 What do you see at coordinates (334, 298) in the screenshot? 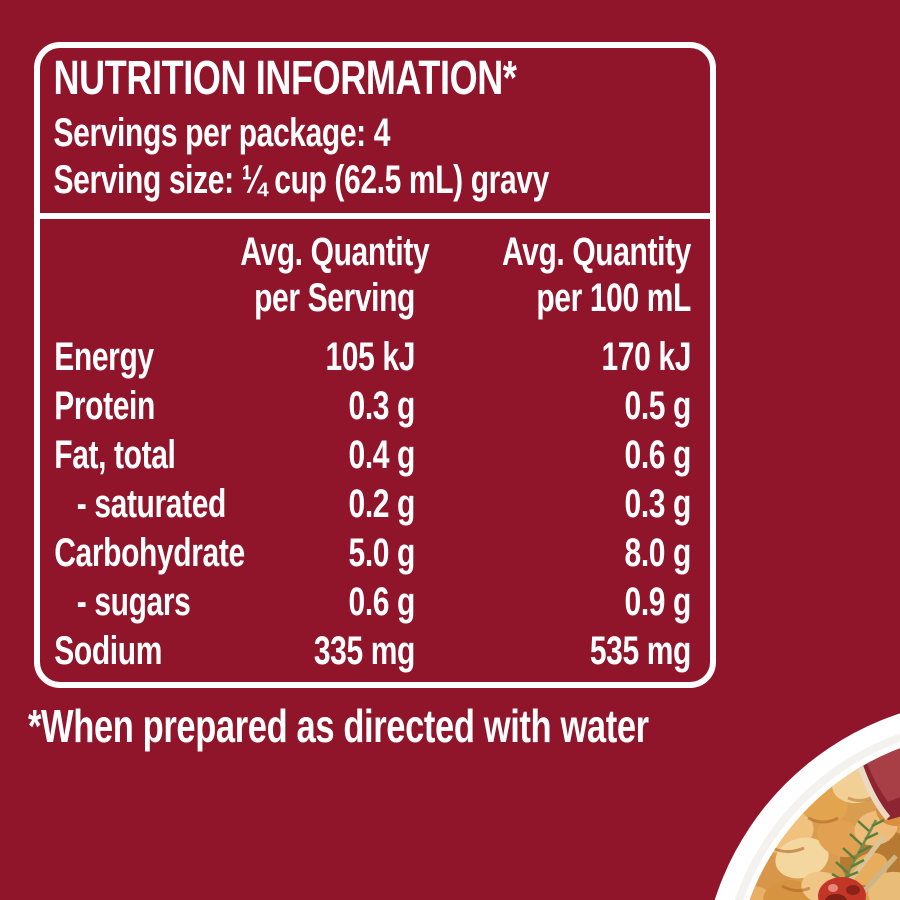
I see `column-header-line: per Serving` at bounding box center [334, 298].